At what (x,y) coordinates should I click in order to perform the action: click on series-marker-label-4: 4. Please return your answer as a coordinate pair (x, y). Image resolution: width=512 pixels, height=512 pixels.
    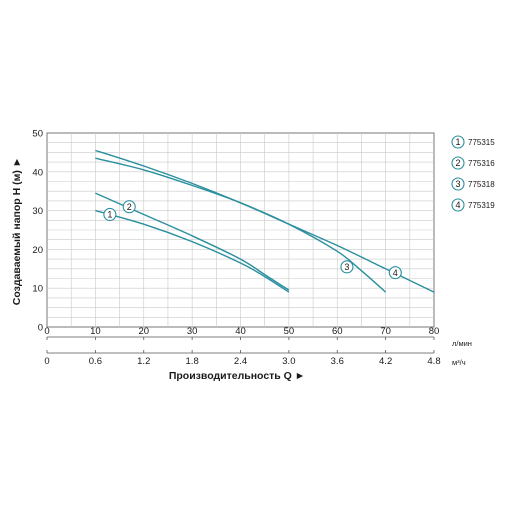
    Looking at the image, I should click on (395, 273).